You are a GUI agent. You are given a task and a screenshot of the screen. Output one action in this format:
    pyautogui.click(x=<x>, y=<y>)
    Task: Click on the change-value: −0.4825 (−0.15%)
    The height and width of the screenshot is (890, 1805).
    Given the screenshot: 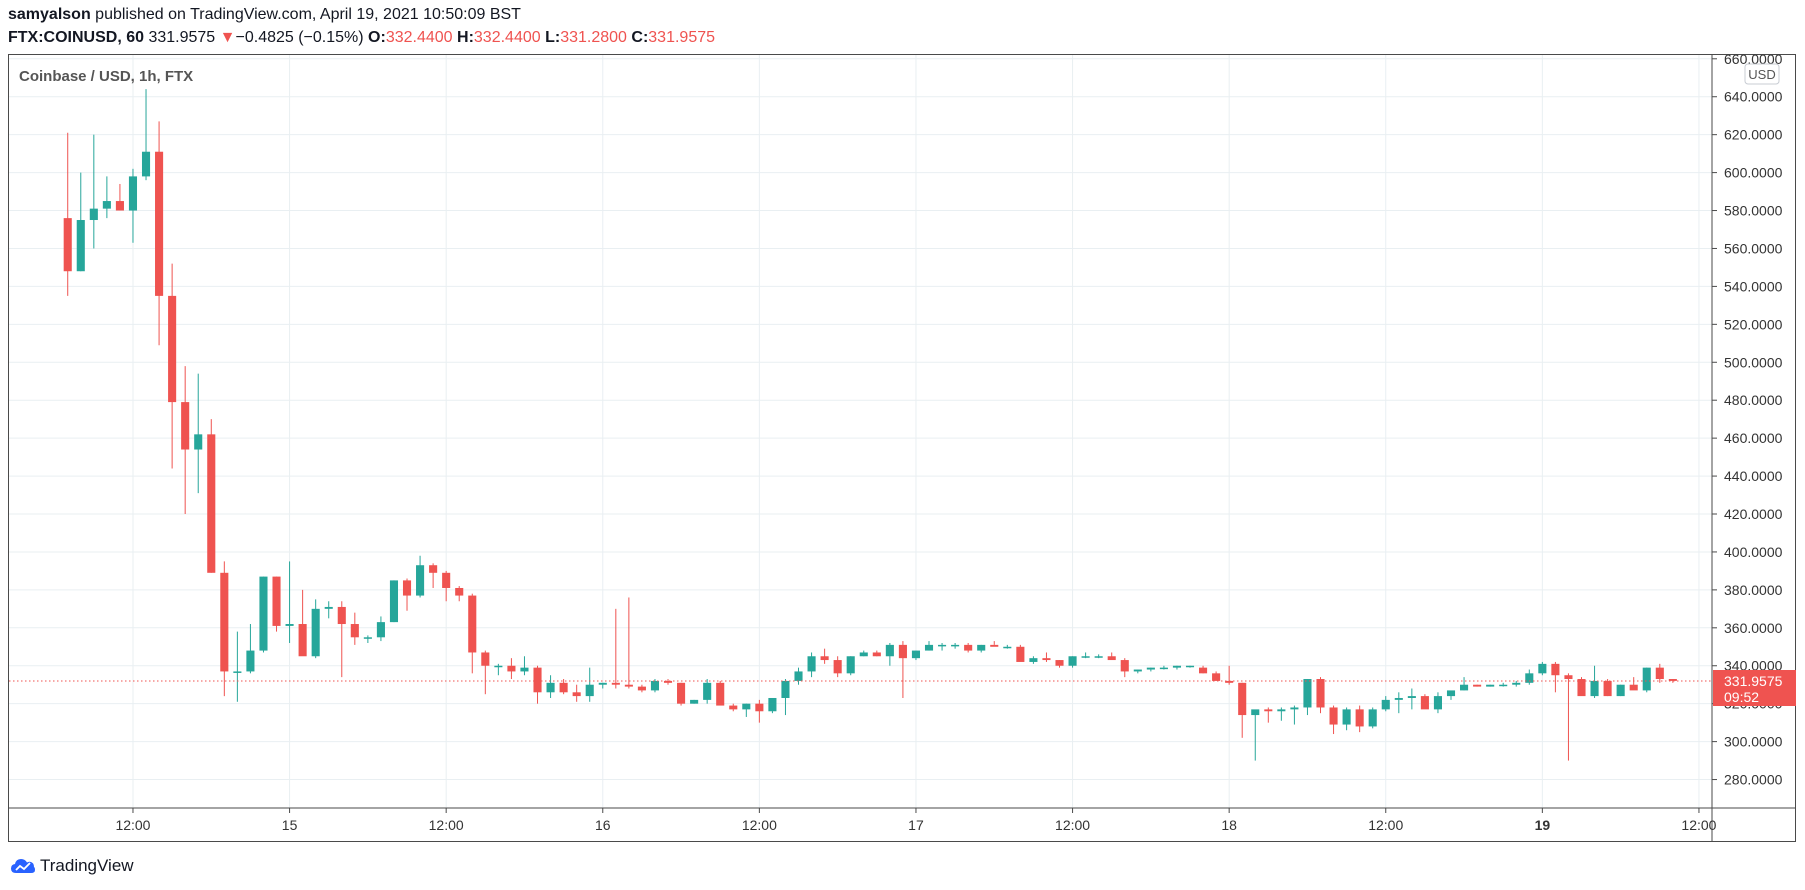 What is the action you would take?
    pyautogui.click(x=299, y=37)
    